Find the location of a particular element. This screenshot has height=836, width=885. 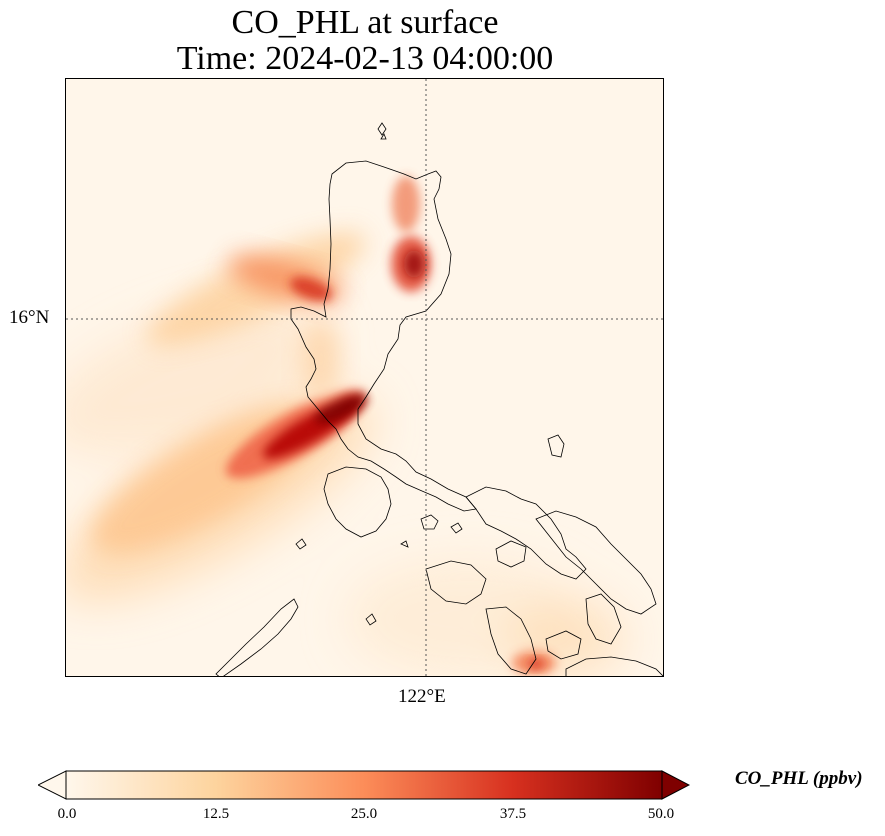

map-time: Time: 2024-02-13 04:00:00 is located at coordinates (365, 58).